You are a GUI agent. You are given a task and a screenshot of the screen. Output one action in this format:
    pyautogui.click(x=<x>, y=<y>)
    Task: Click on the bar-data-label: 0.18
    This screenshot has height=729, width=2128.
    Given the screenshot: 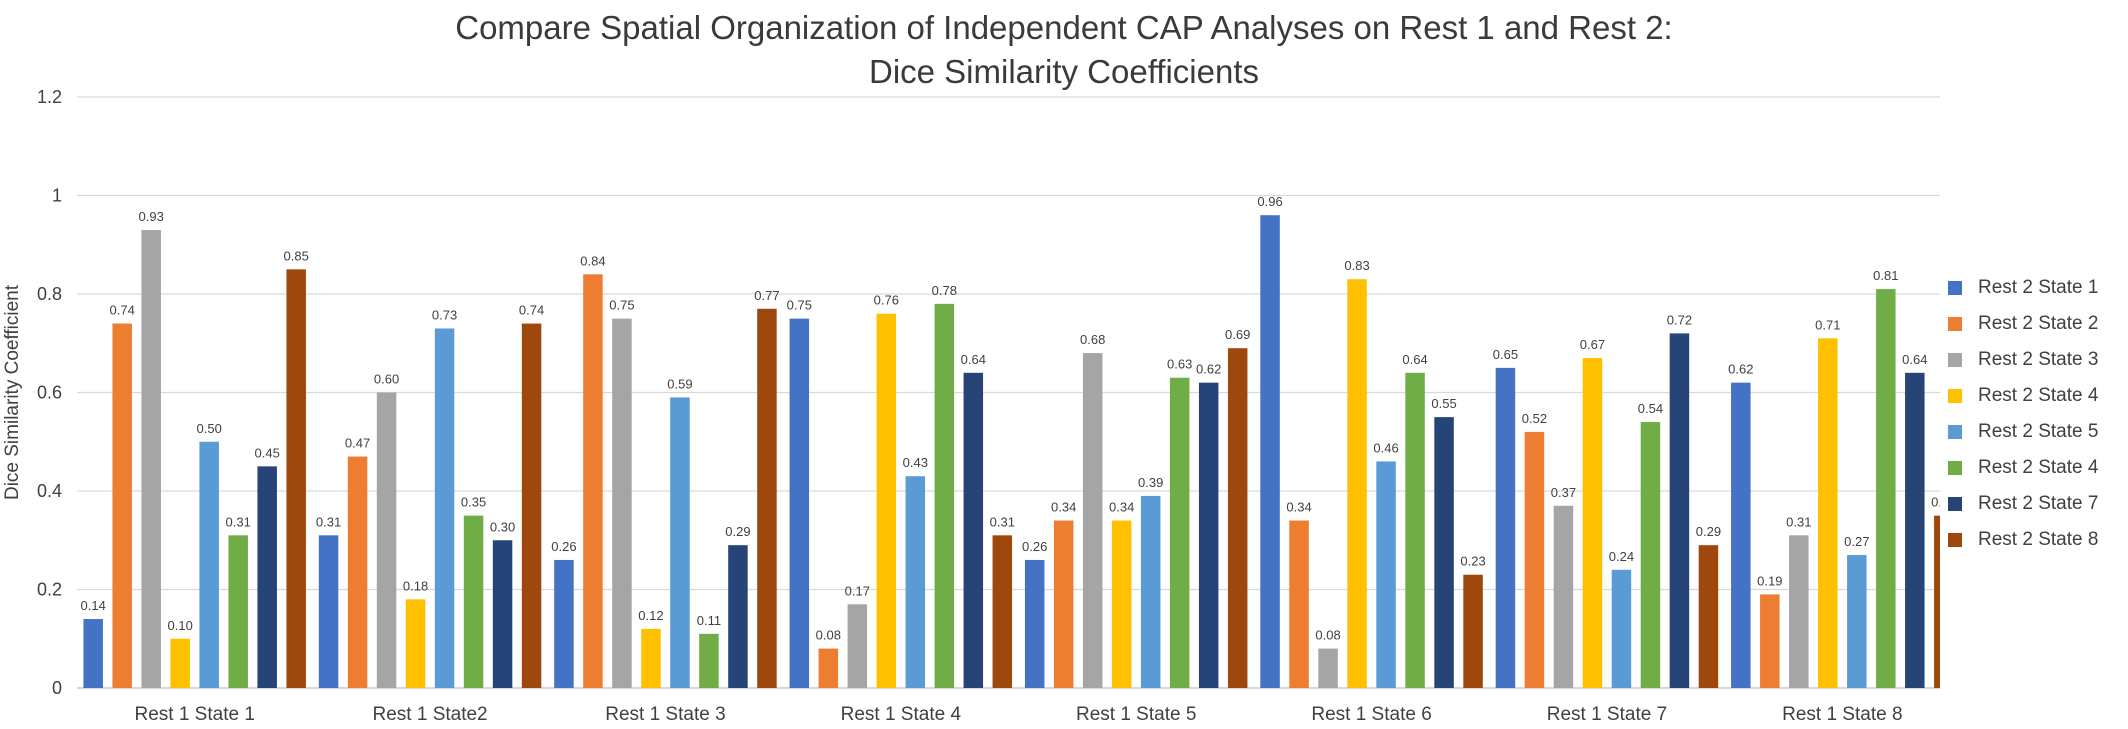 What is the action you would take?
    pyautogui.click(x=415, y=585)
    